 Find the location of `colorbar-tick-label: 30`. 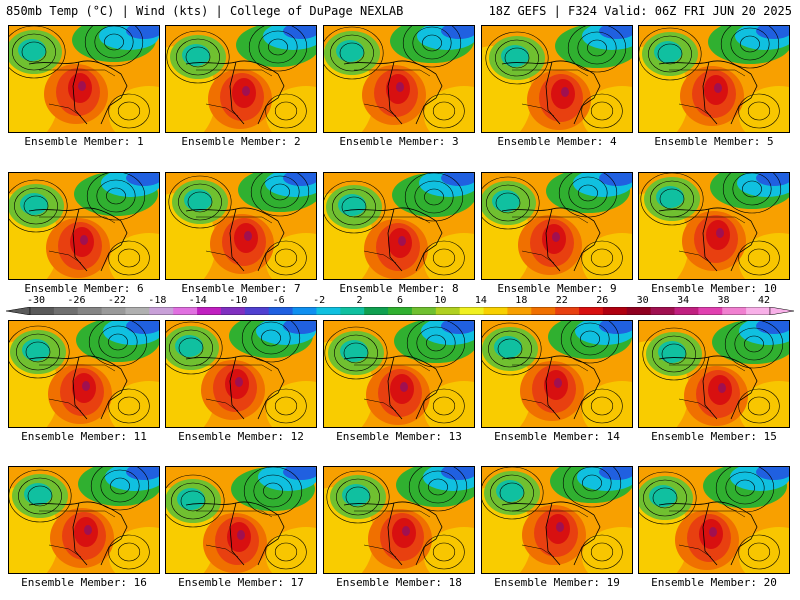

colorbar-tick-label: 30 is located at coordinates (642, 300).